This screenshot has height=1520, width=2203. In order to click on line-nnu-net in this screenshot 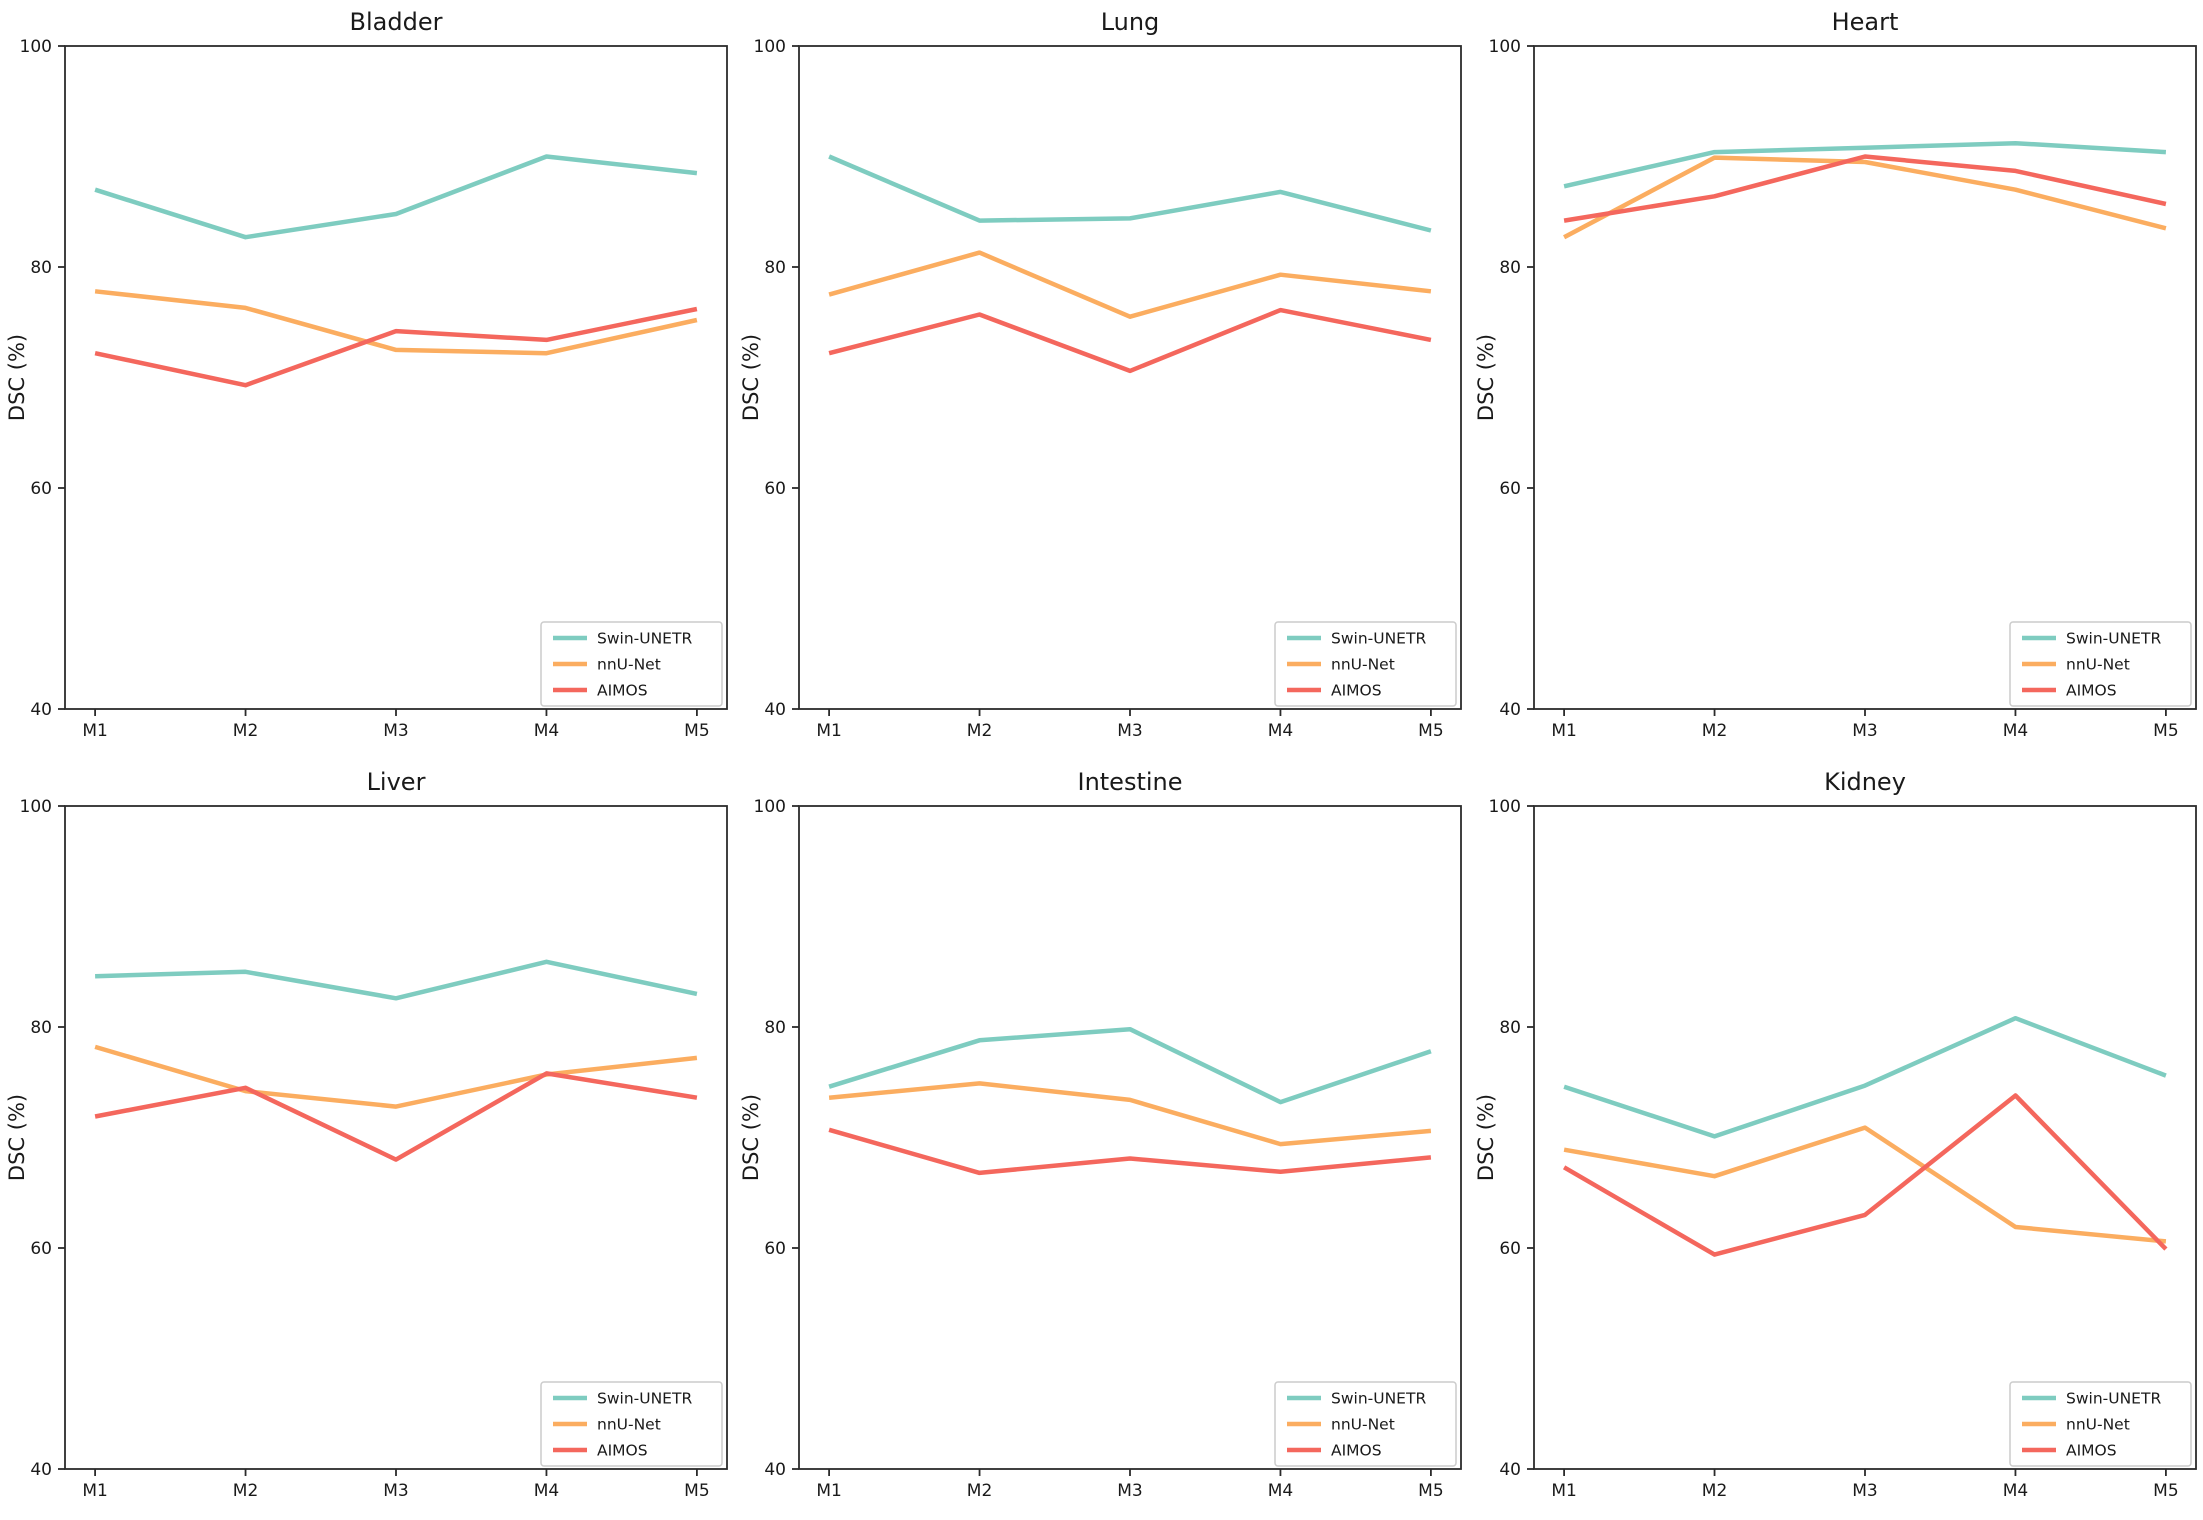, I will do `click(1130, 1114)`.